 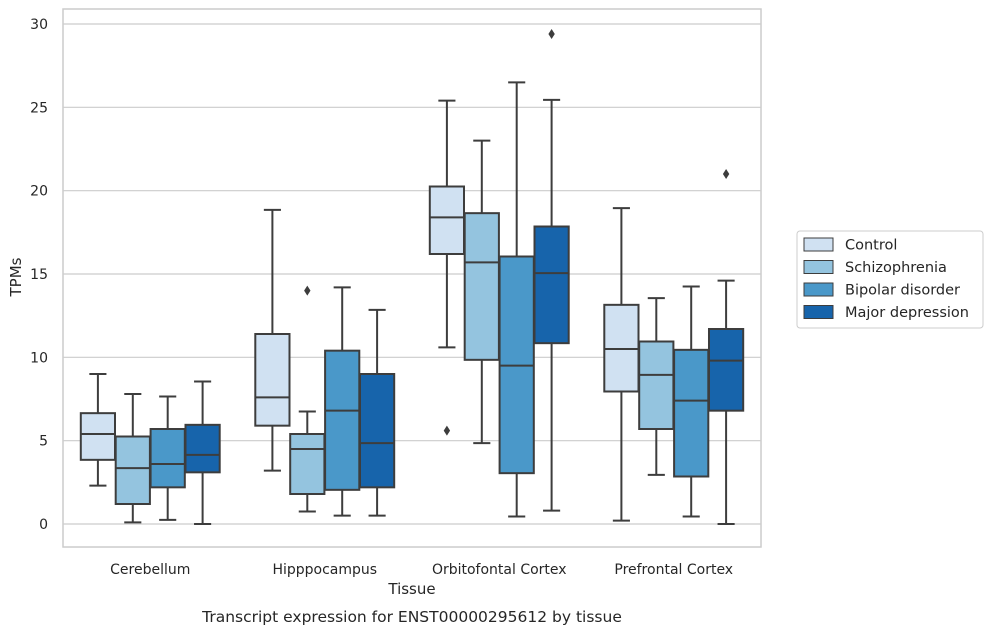 I want to click on y-tick-label: 15, so click(x=39, y=275).